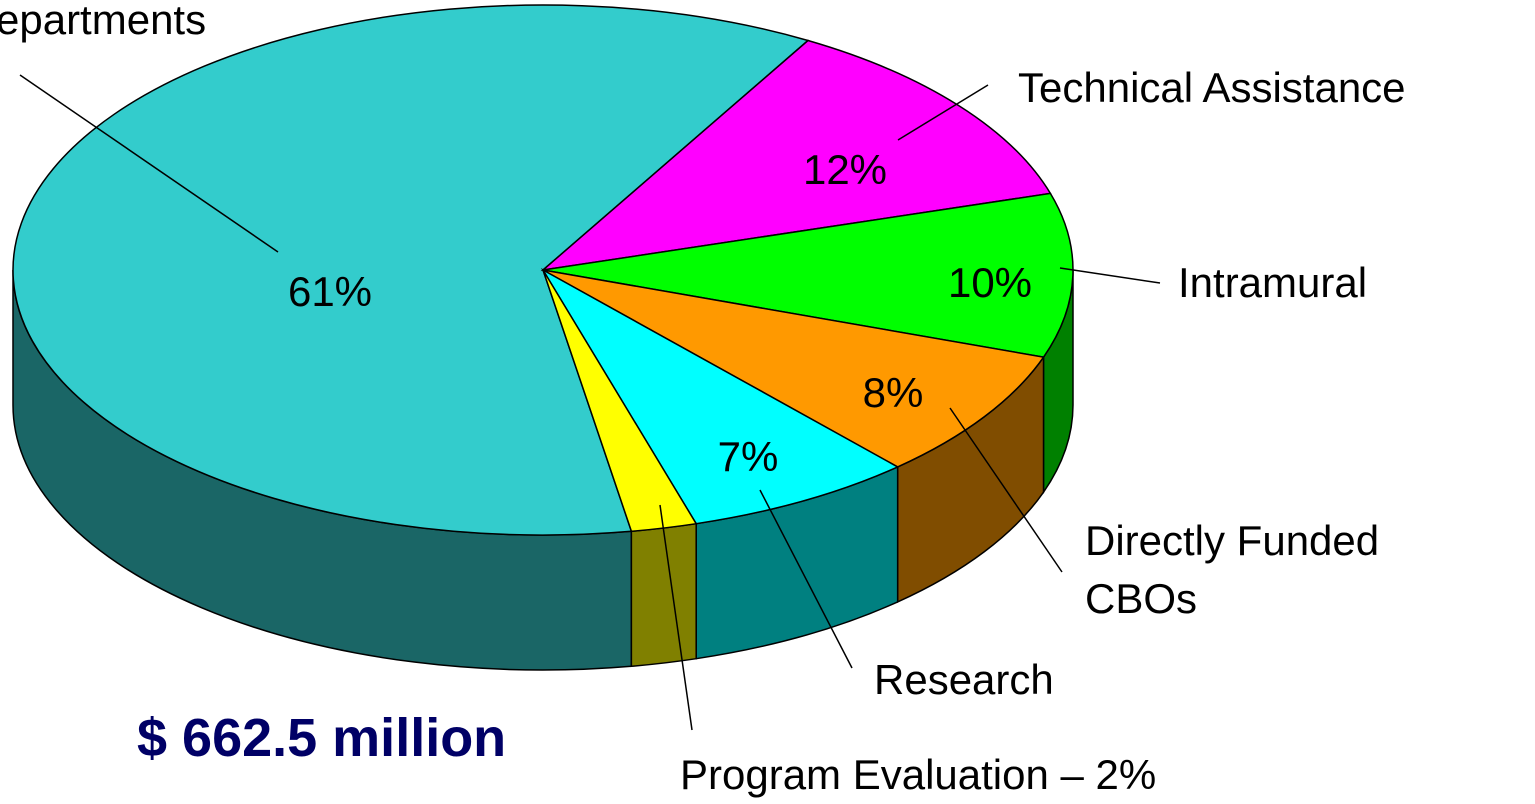  What do you see at coordinates (990, 282) in the screenshot?
I see `value-label: 10%` at bounding box center [990, 282].